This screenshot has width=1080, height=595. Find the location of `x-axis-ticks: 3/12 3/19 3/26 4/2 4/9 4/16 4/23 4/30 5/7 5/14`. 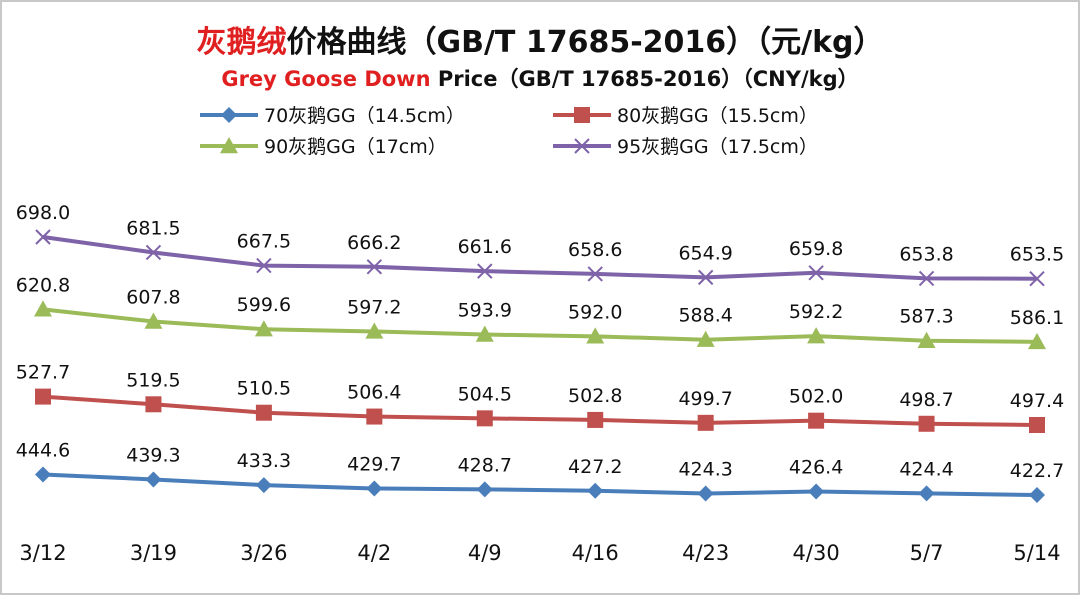

x-axis-ticks: 3/12 3/19 3/26 4/2 4/9 4/16 4/23 4/30 5/7 5/14 is located at coordinates (539, 553).